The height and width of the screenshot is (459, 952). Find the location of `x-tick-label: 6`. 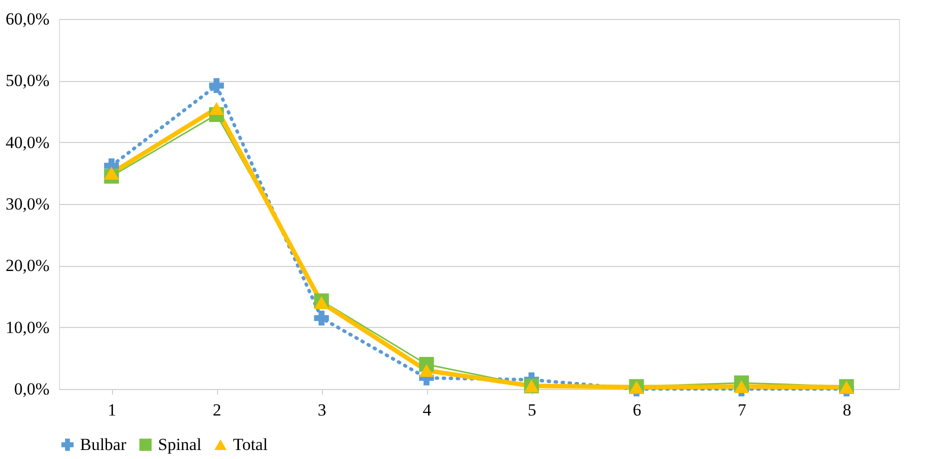

x-tick-label: 6 is located at coordinates (637, 410).